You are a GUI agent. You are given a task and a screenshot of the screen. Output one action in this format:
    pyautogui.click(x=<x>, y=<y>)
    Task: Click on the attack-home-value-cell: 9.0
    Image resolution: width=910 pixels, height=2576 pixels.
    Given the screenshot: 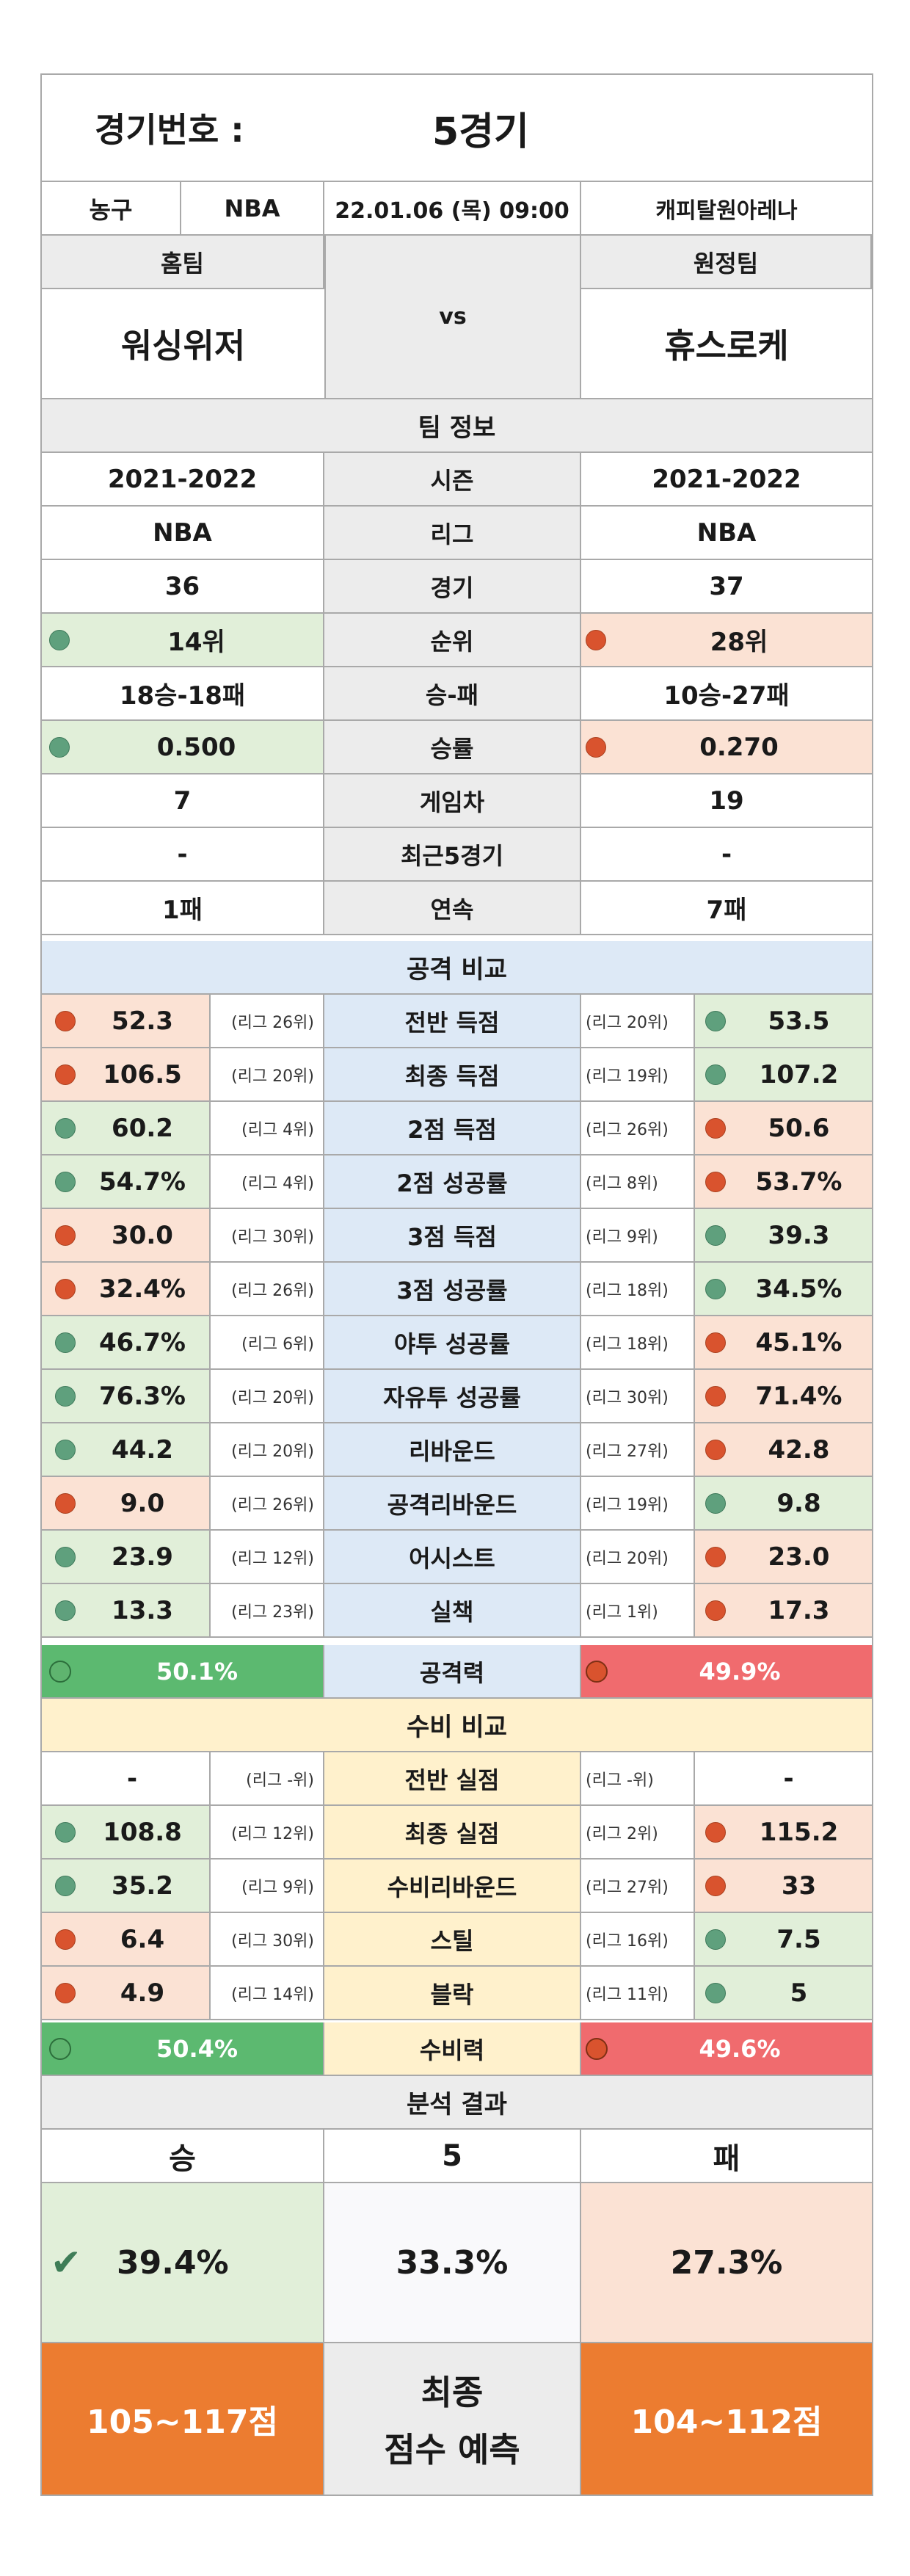 What is the action you would take?
    pyautogui.click(x=126, y=1504)
    